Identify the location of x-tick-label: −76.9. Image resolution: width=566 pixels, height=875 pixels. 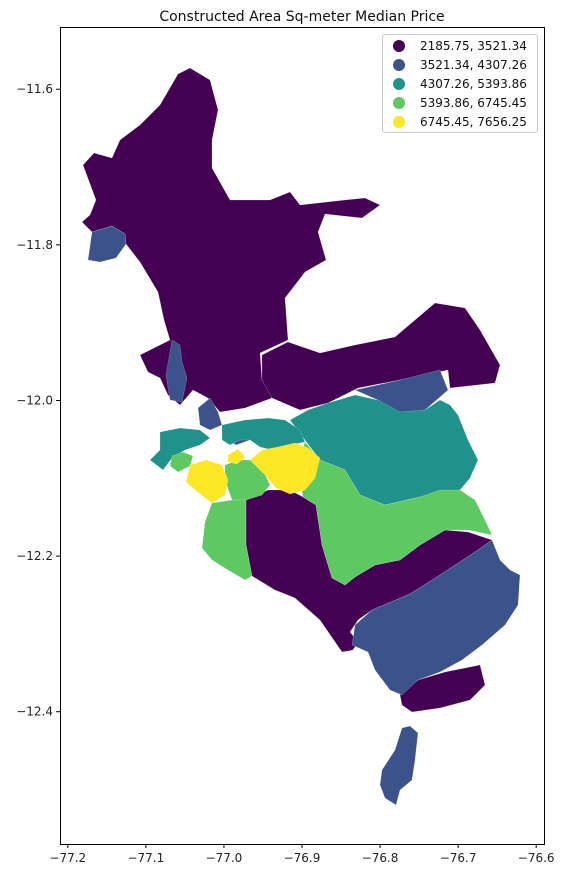
(302, 858).